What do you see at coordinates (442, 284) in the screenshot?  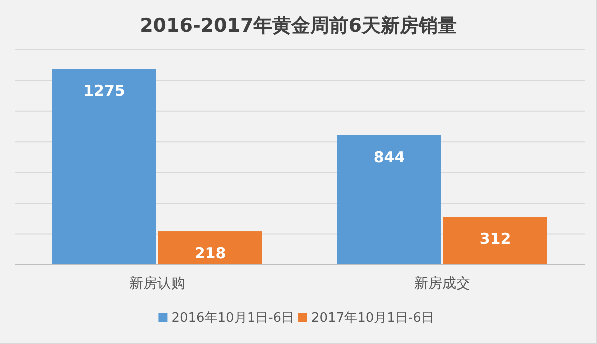 I see `x-tick-label: 新房成交` at bounding box center [442, 284].